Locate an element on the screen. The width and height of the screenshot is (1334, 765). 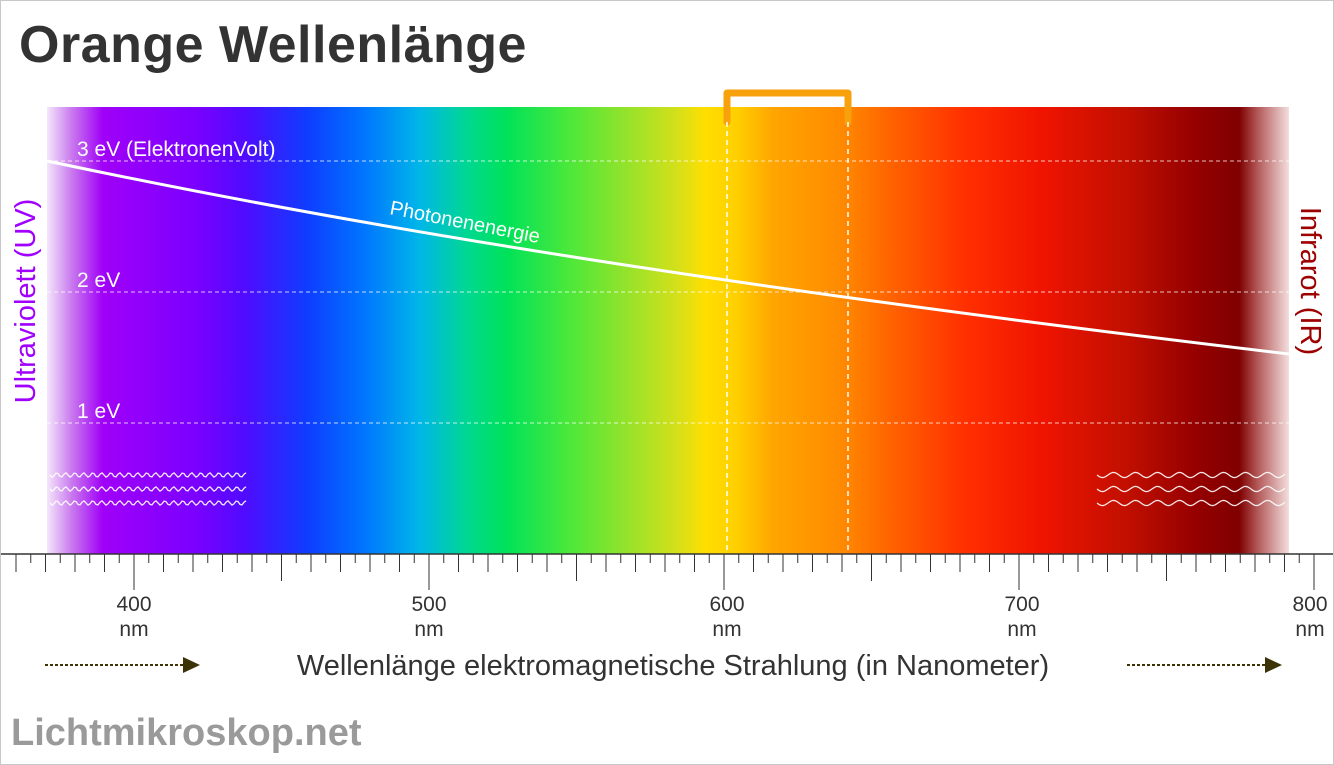
uv-label: Ultraviolett (UV) is located at coordinates (26, 301).